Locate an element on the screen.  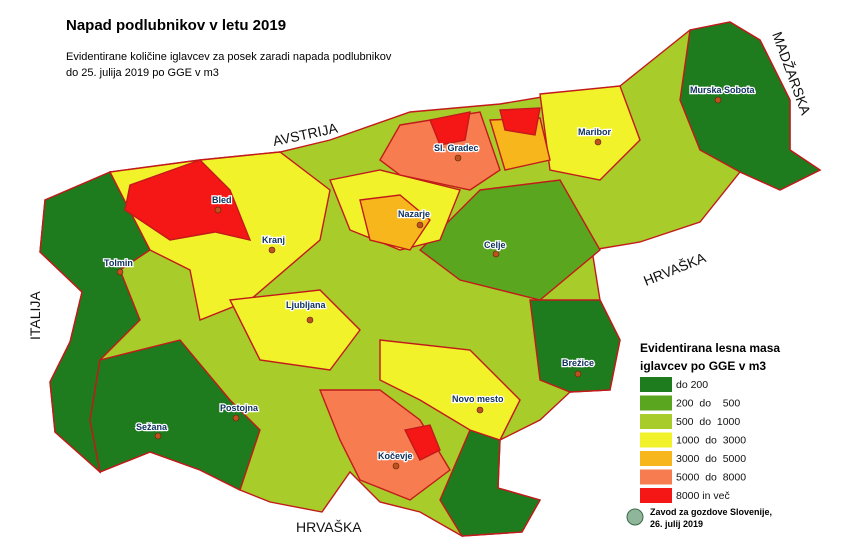
city-label: Bled is located at coordinates (222, 200).